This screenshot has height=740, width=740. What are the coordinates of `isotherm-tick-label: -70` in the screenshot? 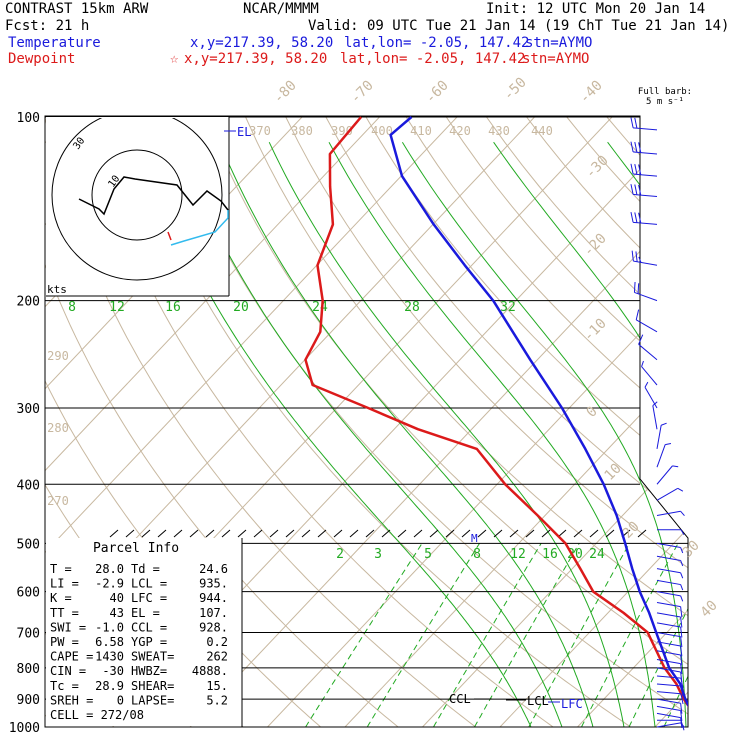 It's located at (362, 92).